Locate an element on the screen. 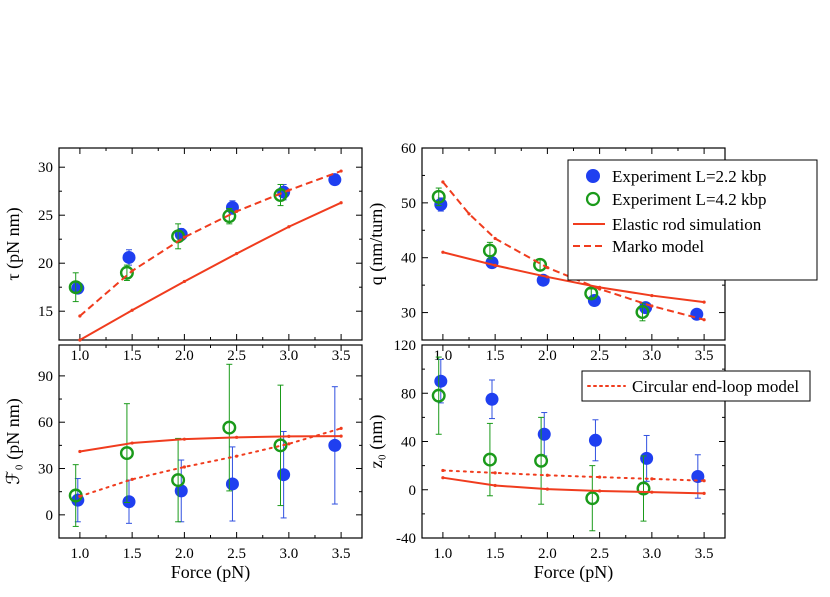 The image size is (830, 597). legend-top-box is located at coordinates (692, 220).